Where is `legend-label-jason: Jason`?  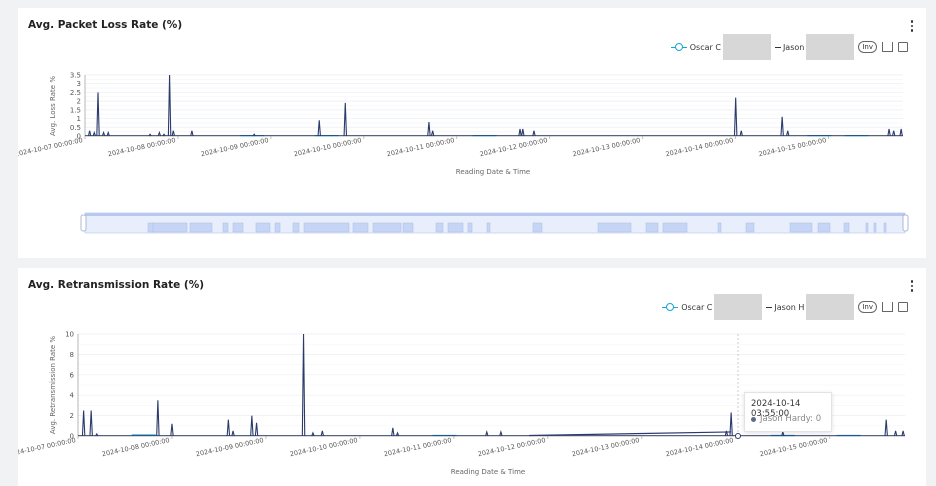
legend-label-jason: Jason is located at coordinates (793, 47).